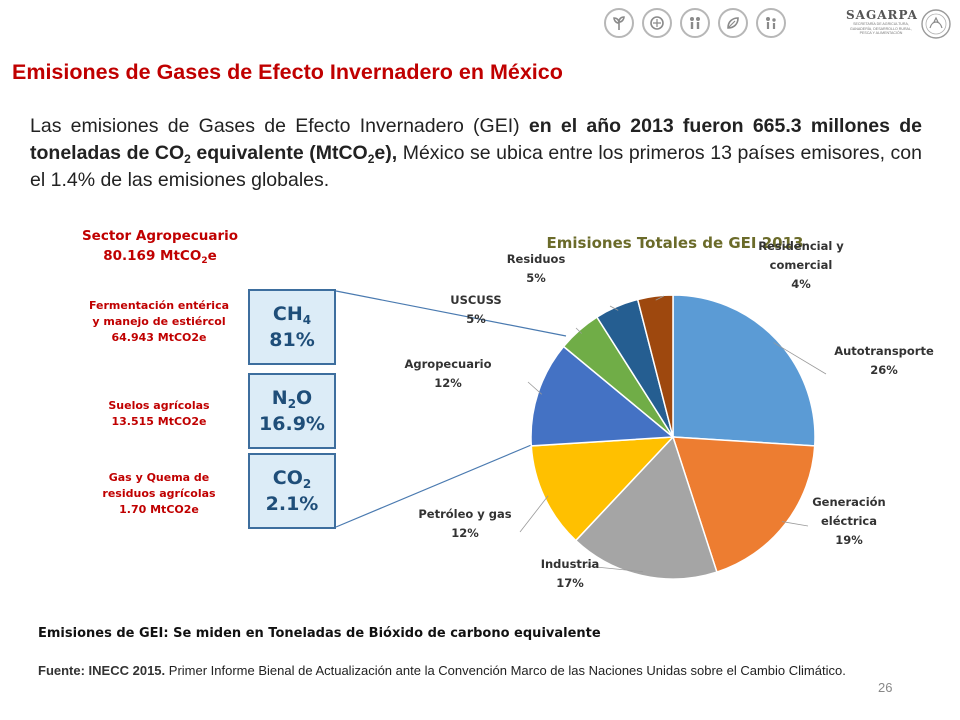 The height and width of the screenshot is (720, 960). Describe the element at coordinates (882, 15) in the screenshot. I see `brand-name: SAGARPA` at that location.